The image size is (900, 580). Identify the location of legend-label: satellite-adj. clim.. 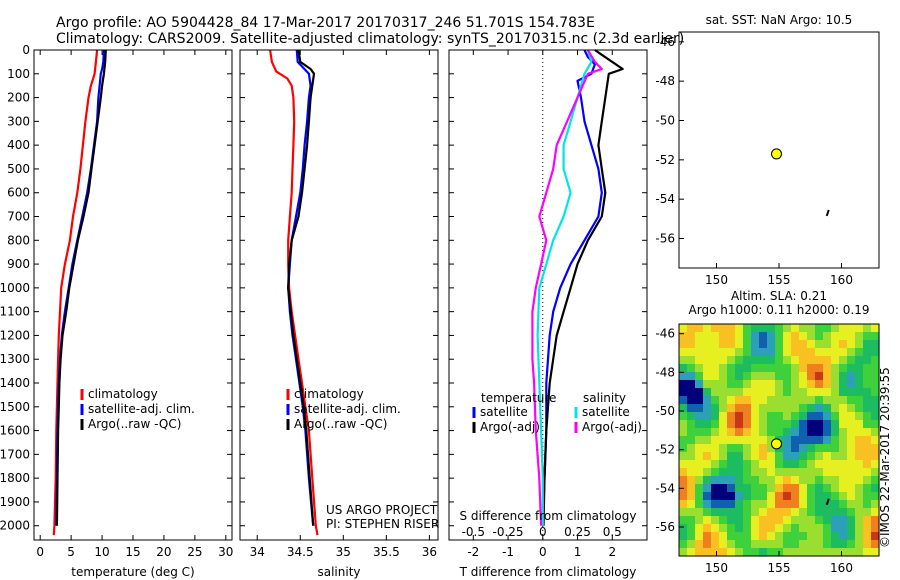
(141, 409).